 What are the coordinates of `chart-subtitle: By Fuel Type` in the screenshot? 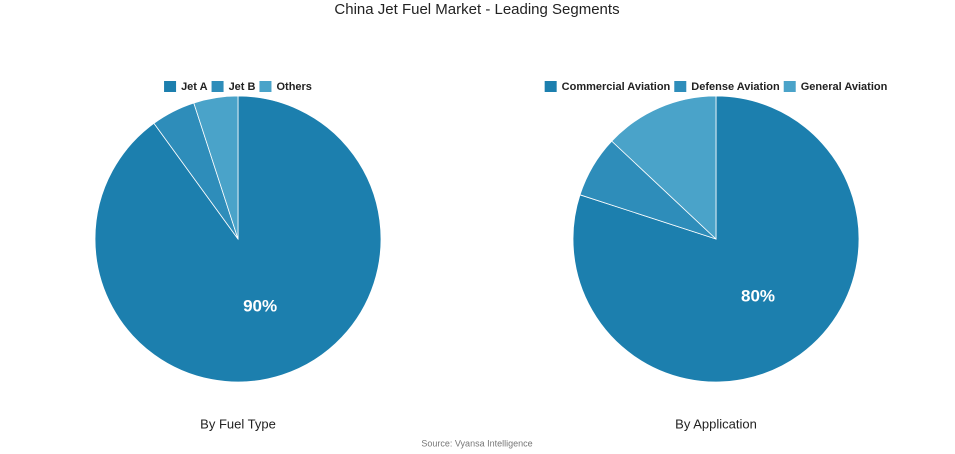 It's located at (238, 423).